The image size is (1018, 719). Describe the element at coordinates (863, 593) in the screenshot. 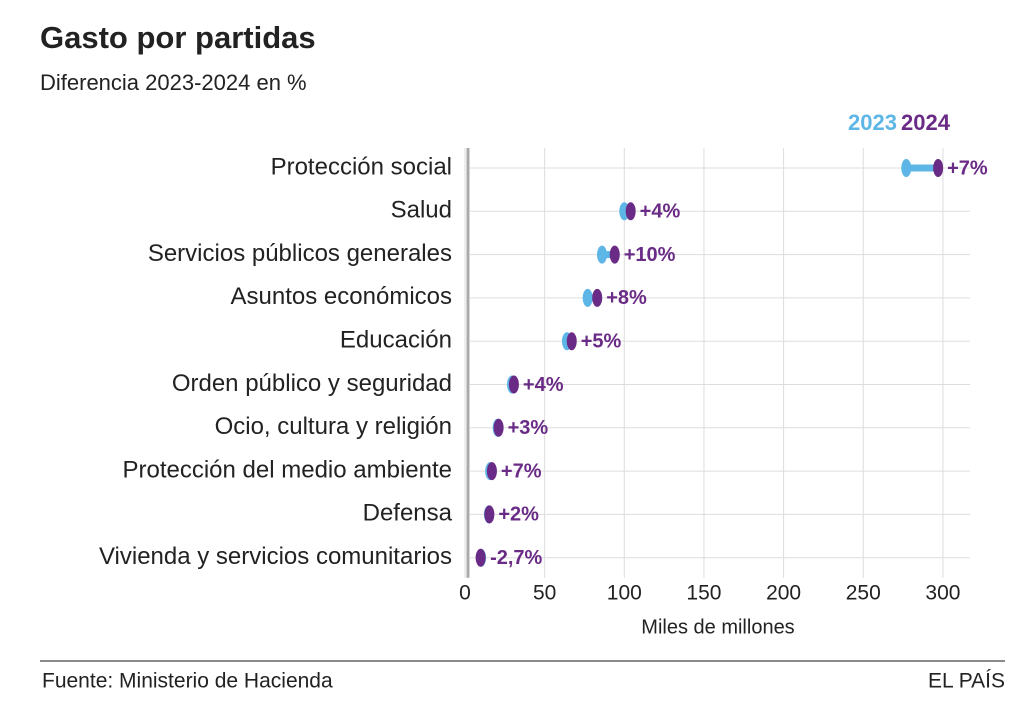

I see `x-tick-label: 250` at that location.